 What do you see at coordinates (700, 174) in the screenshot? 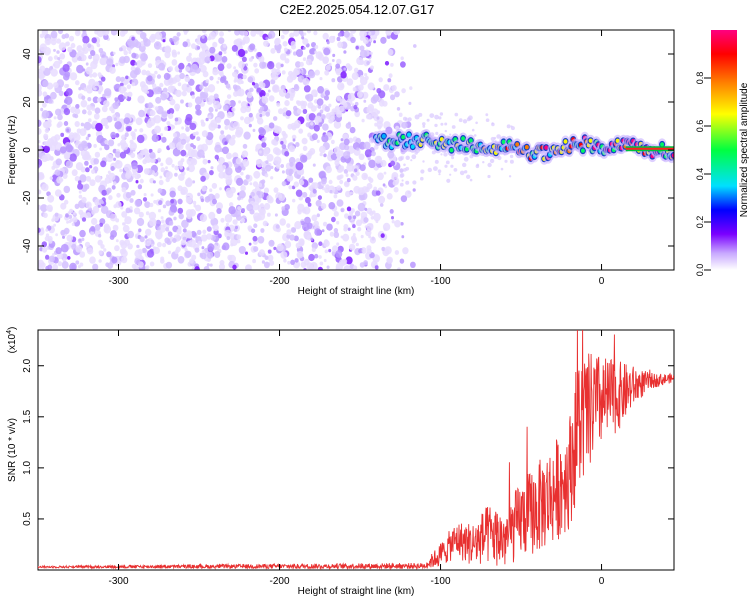
I see `colorbar-tick-label: 0.4` at bounding box center [700, 174].